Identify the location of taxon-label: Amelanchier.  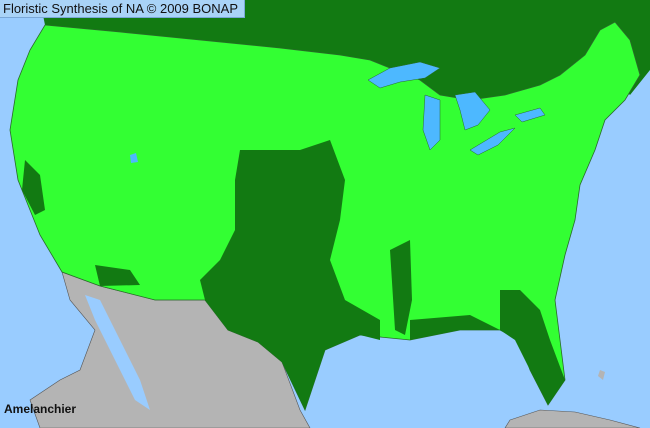
(40, 409).